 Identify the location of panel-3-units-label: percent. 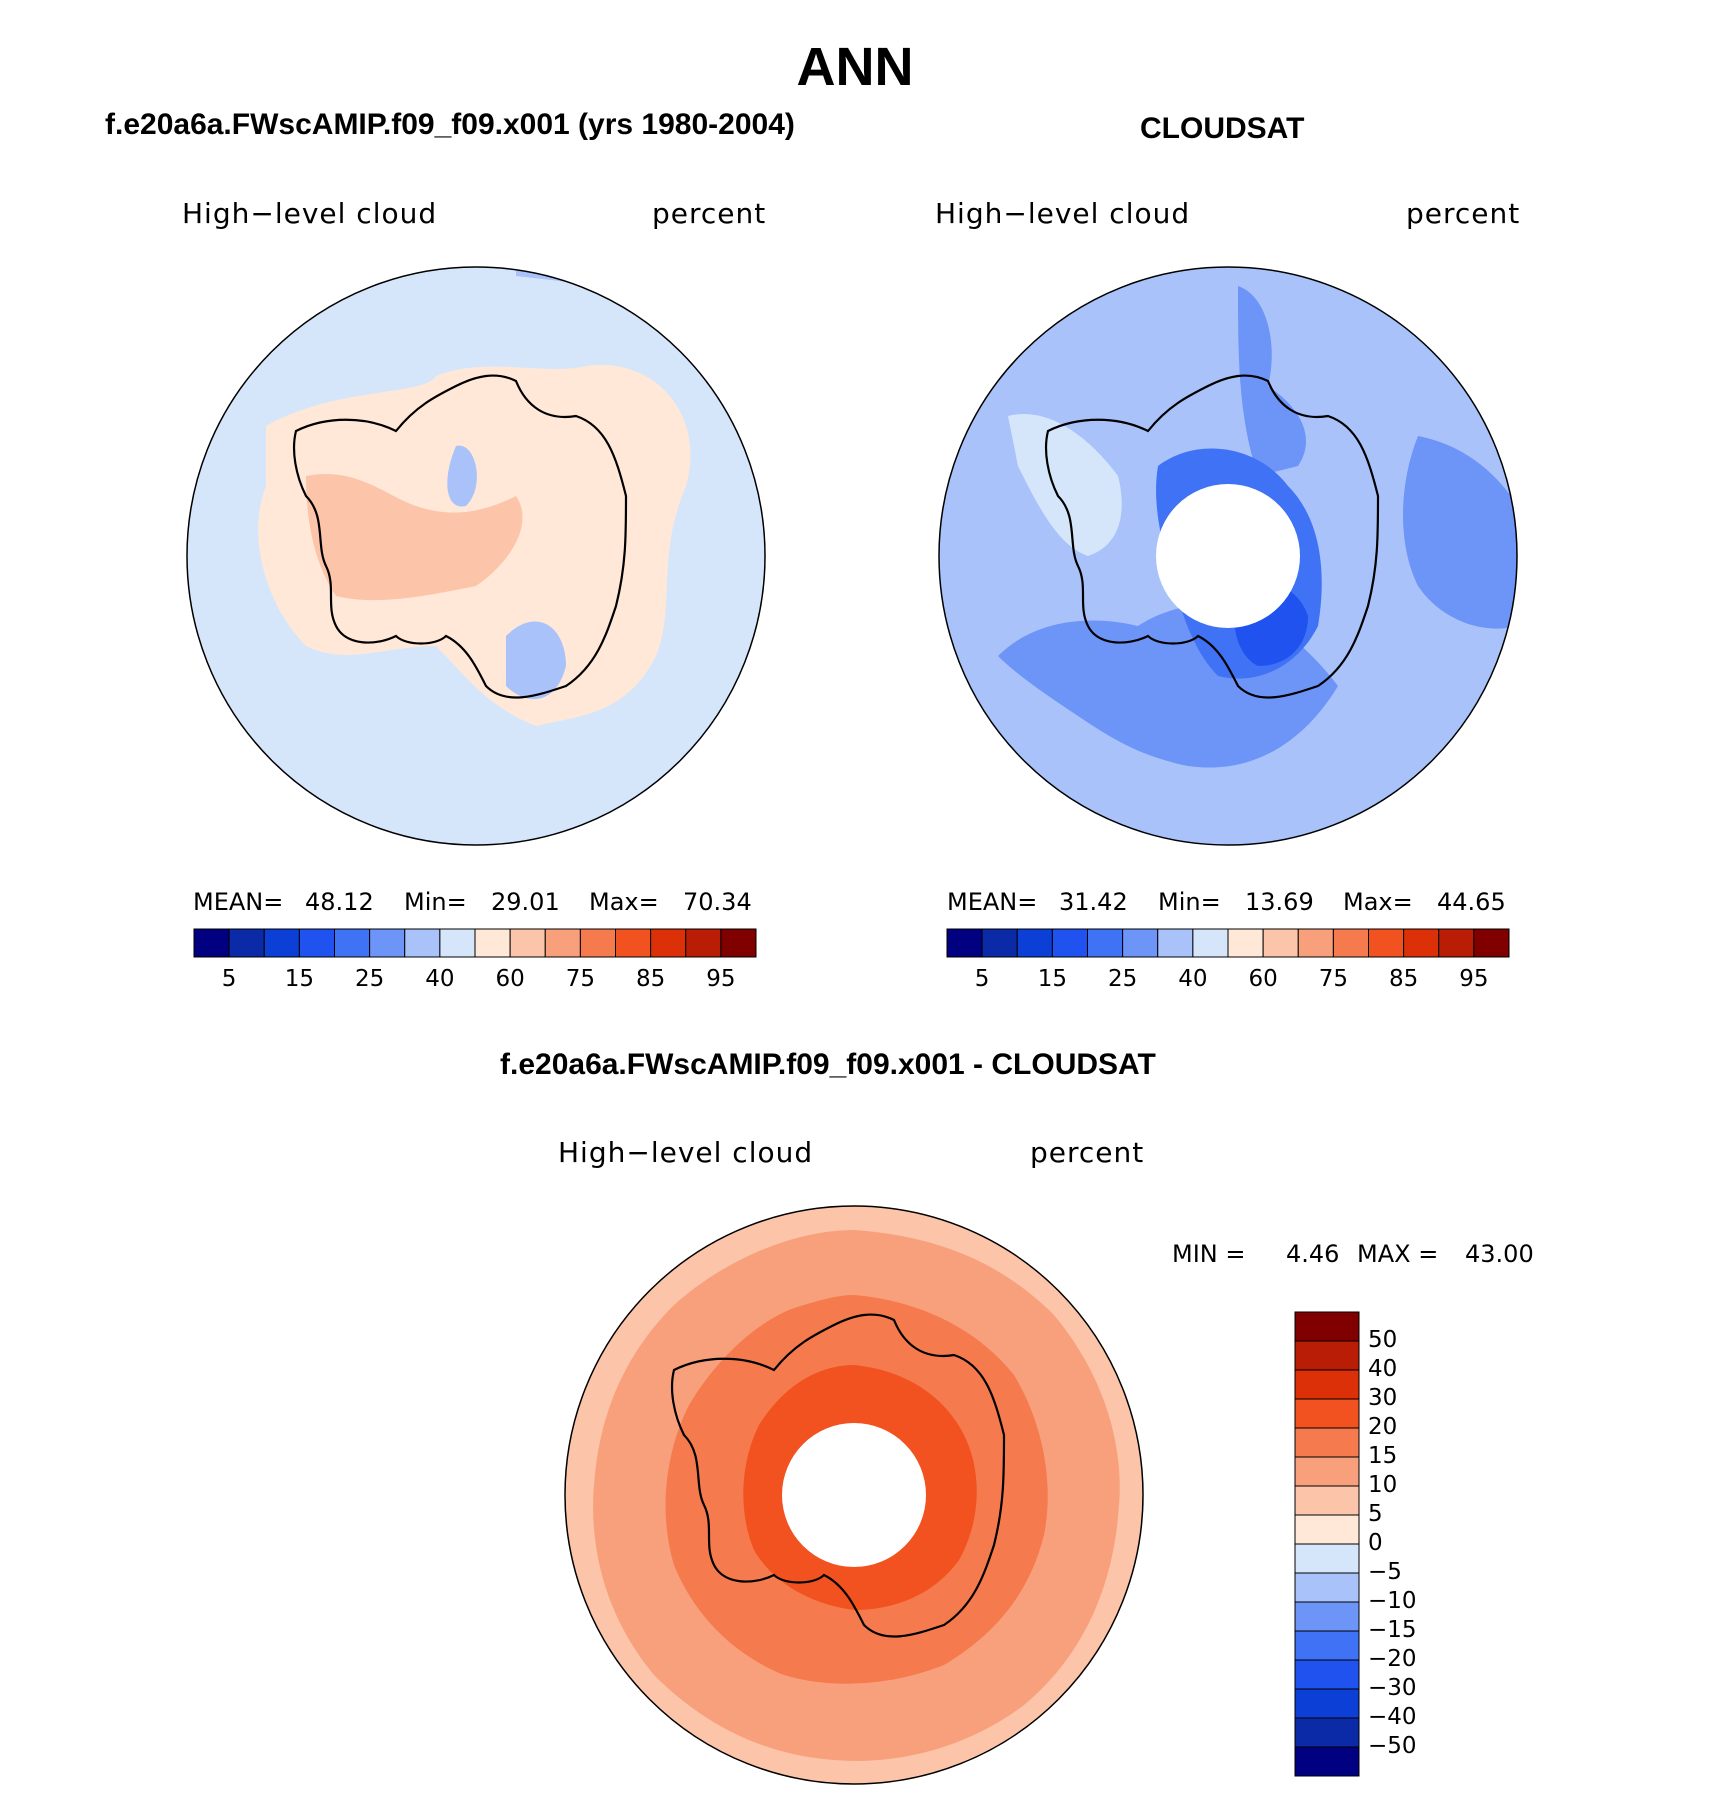
(1087, 1152).